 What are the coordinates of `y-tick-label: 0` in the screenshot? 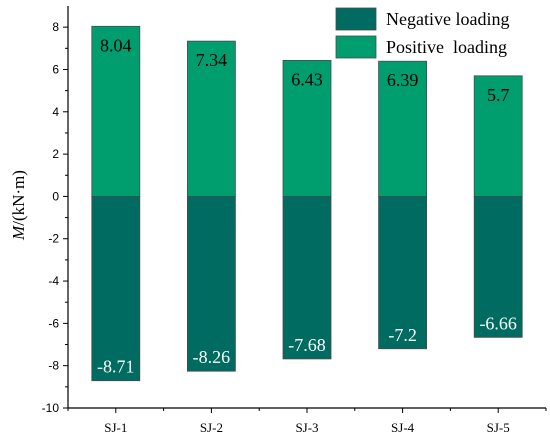 It's located at (55, 196).